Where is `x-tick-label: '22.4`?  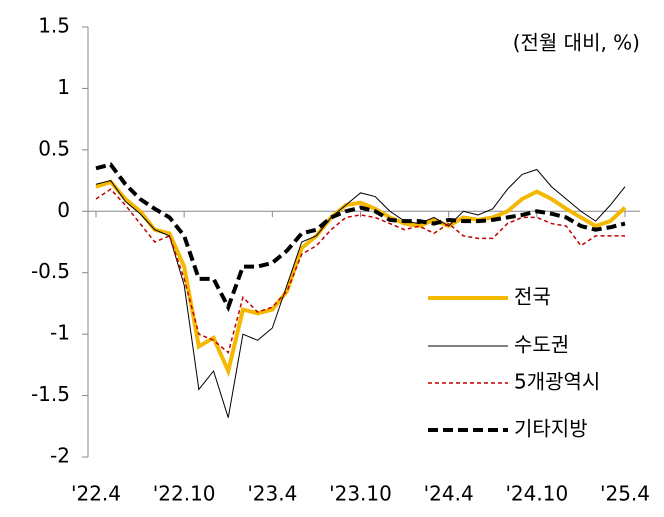 x-tick-label: '22.4 is located at coordinates (96, 494).